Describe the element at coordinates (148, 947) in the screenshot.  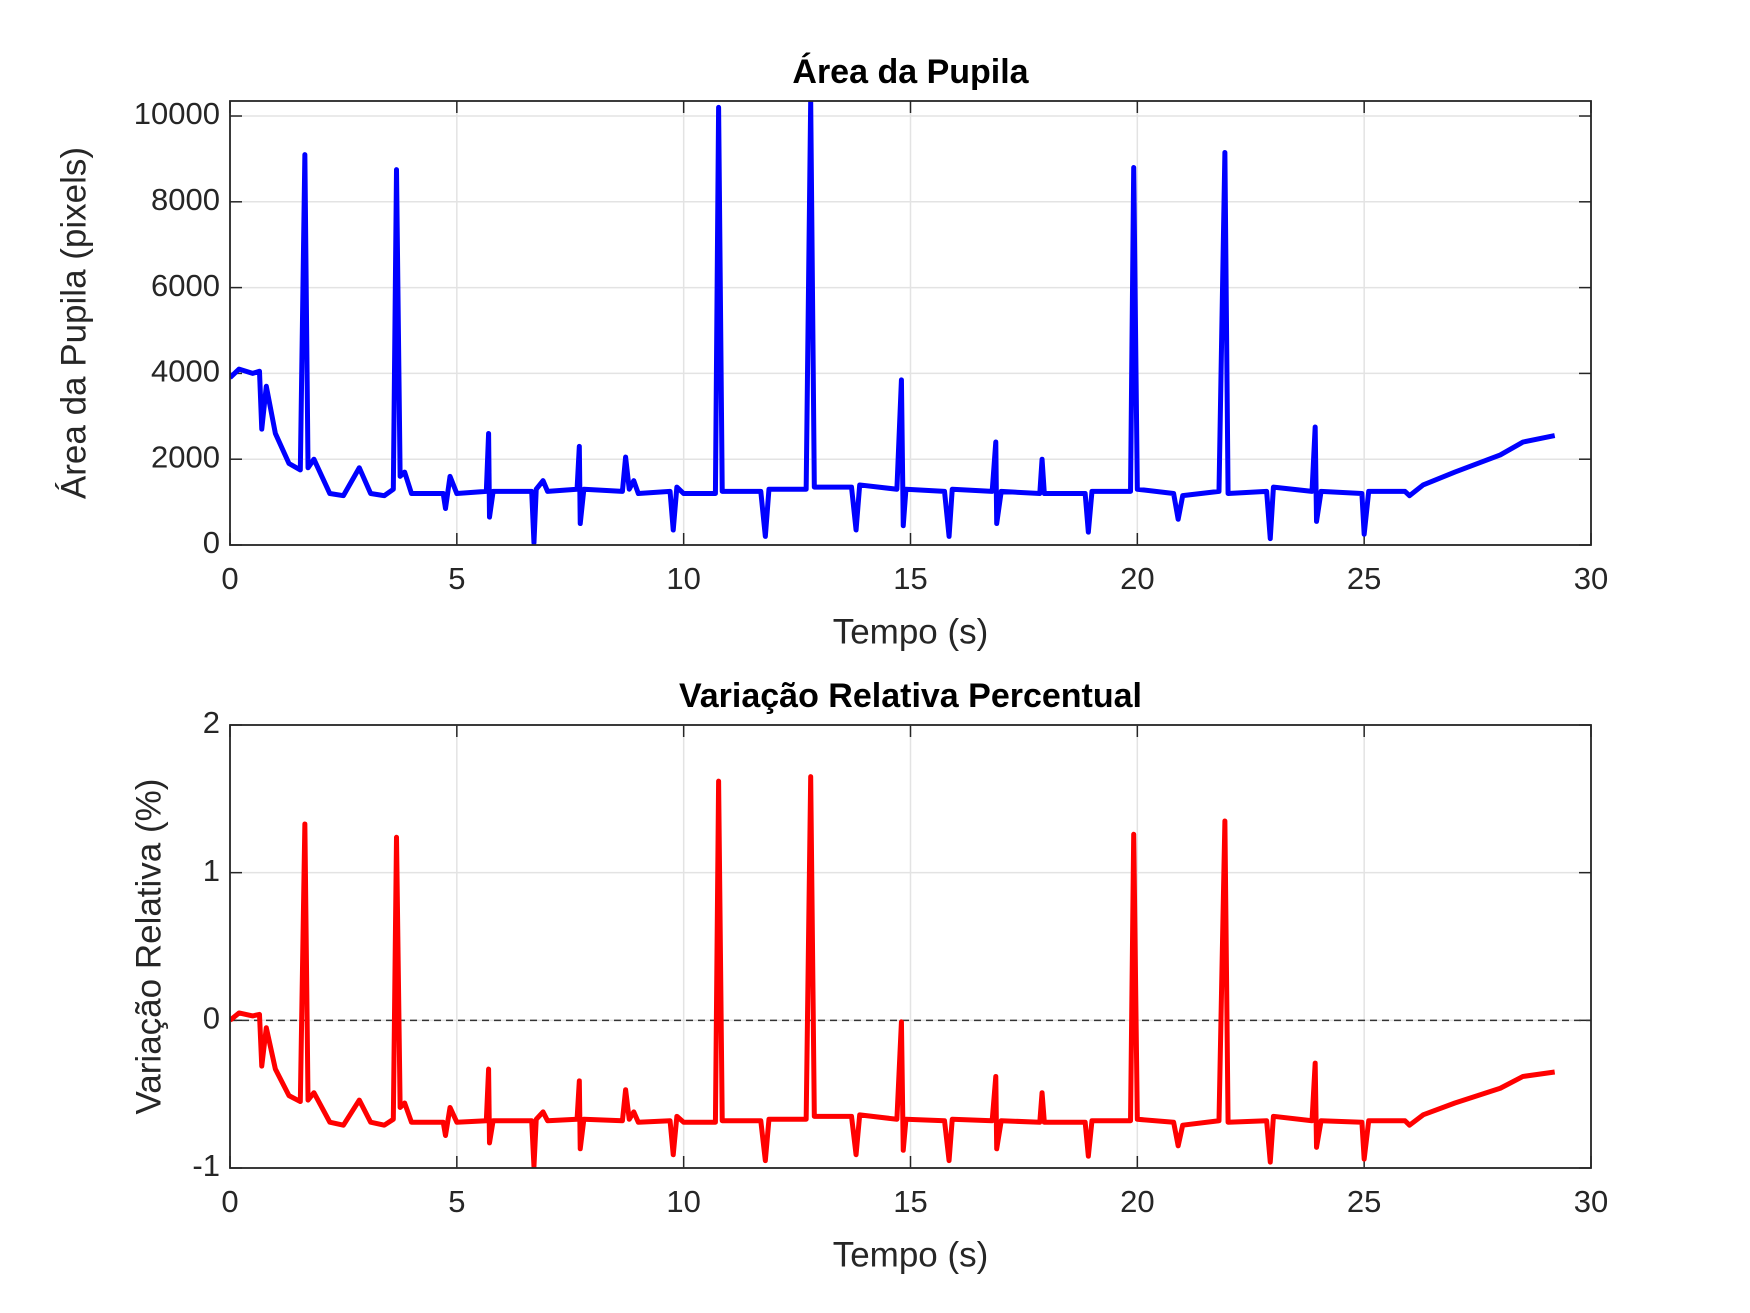
I see `y-axis-label: Variação Relativa (%)` at that location.